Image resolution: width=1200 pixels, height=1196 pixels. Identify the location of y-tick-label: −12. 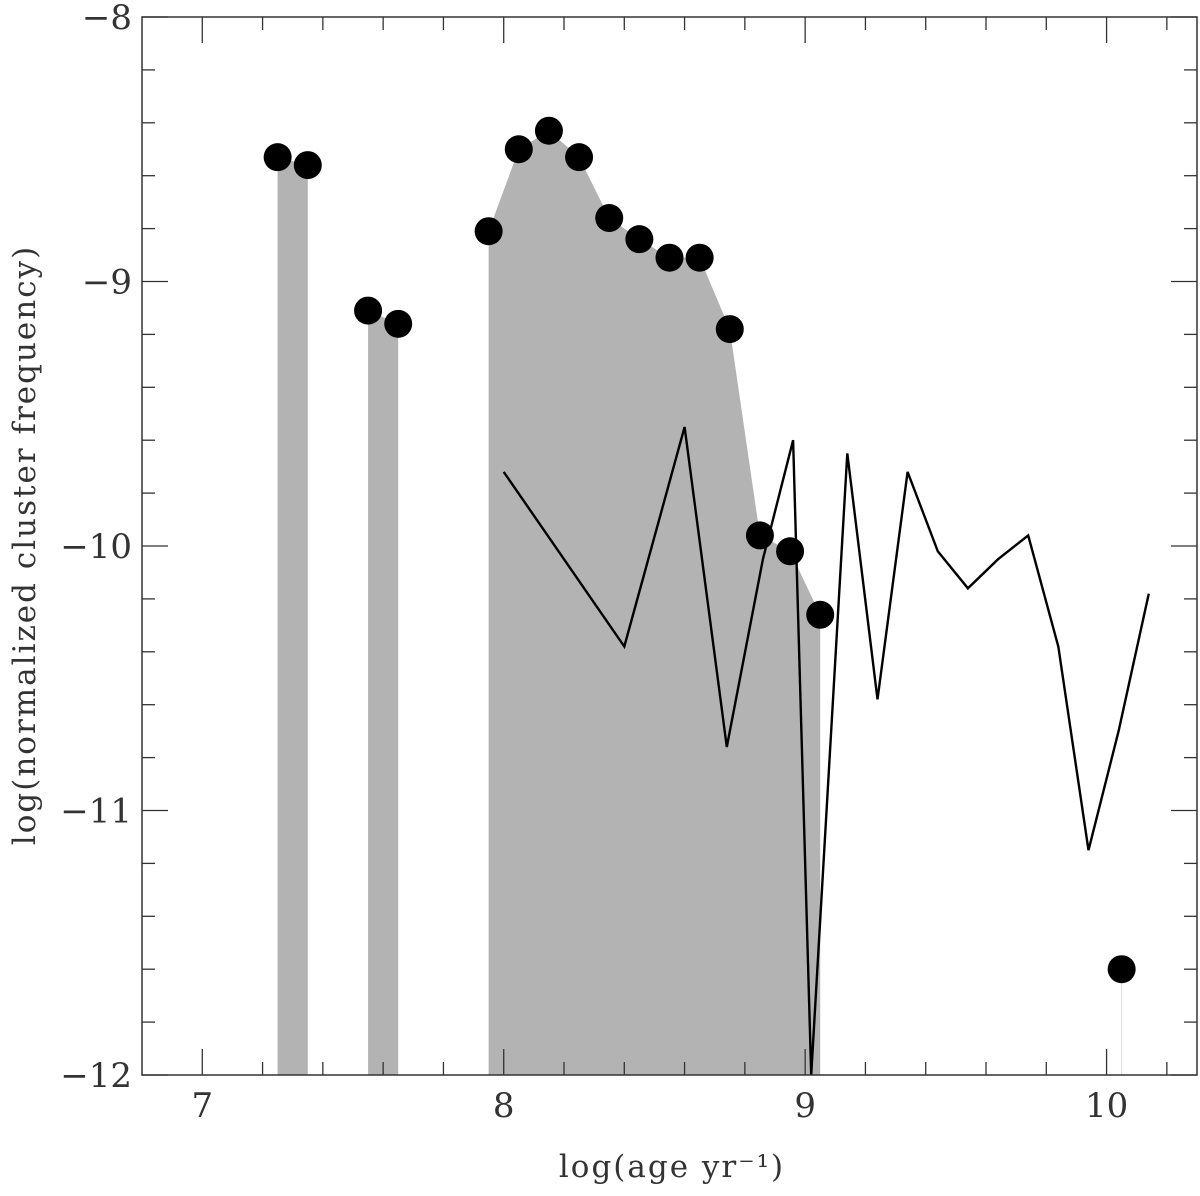
(96, 1076).